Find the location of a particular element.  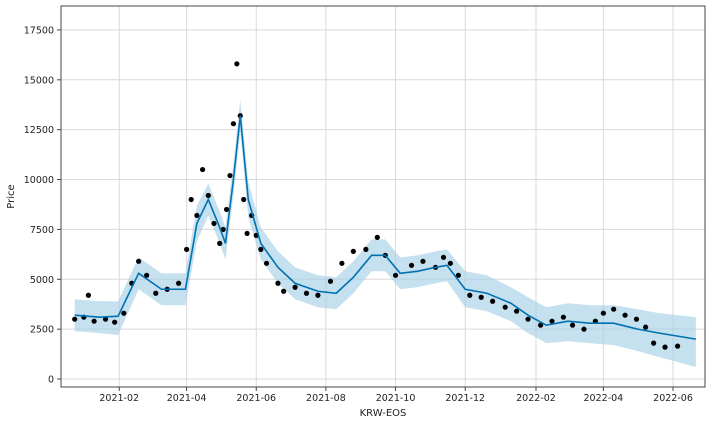

x-tick-label: 2021-10 is located at coordinates (396, 398).